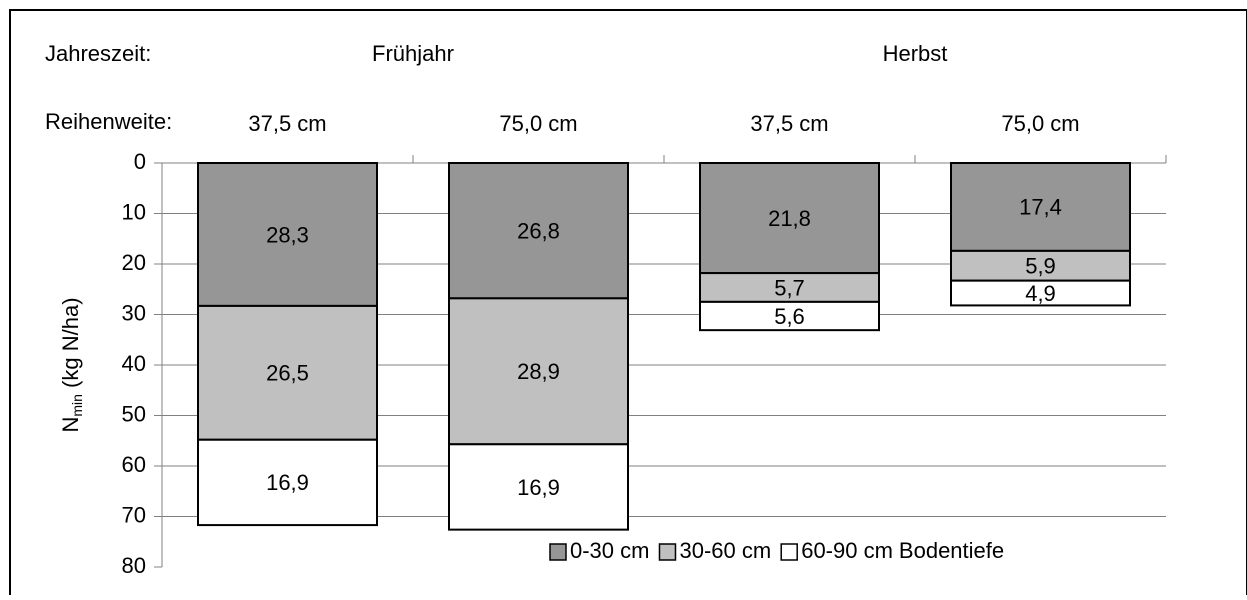 This screenshot has height=600, width=1247. I want to click on y-label-base: N, so click(70, 425).